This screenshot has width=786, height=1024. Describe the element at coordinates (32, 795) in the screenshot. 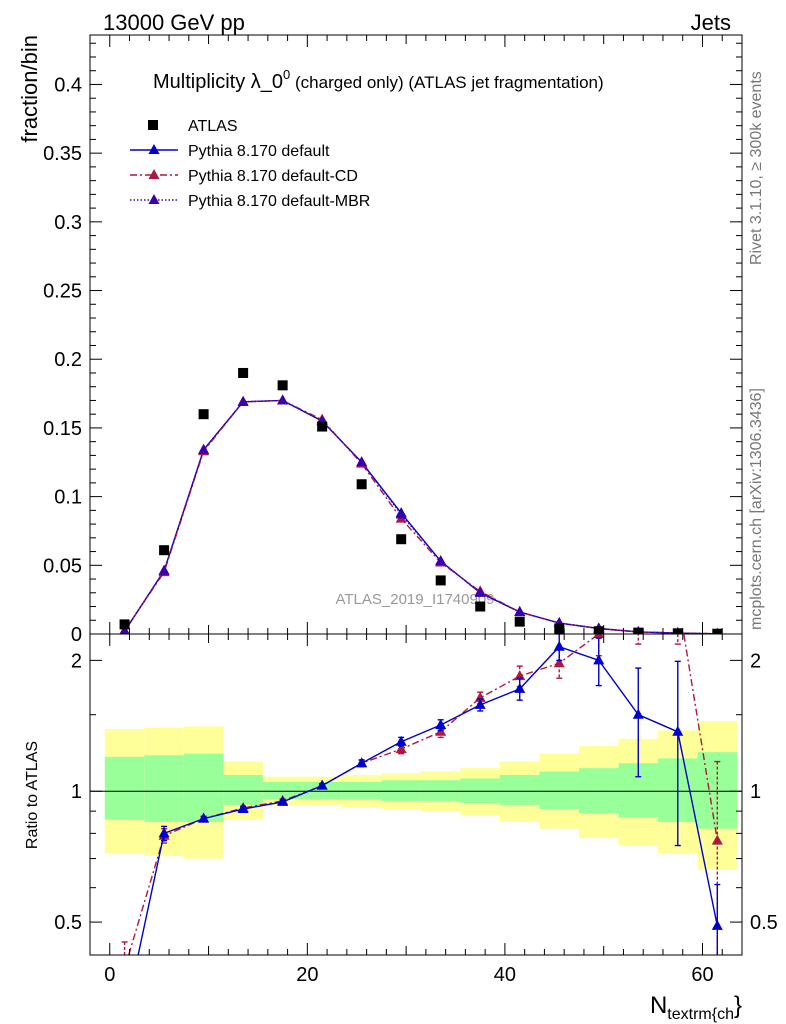

I see `ratio-y-axis-label: Ratio to ATLAS` at that location.